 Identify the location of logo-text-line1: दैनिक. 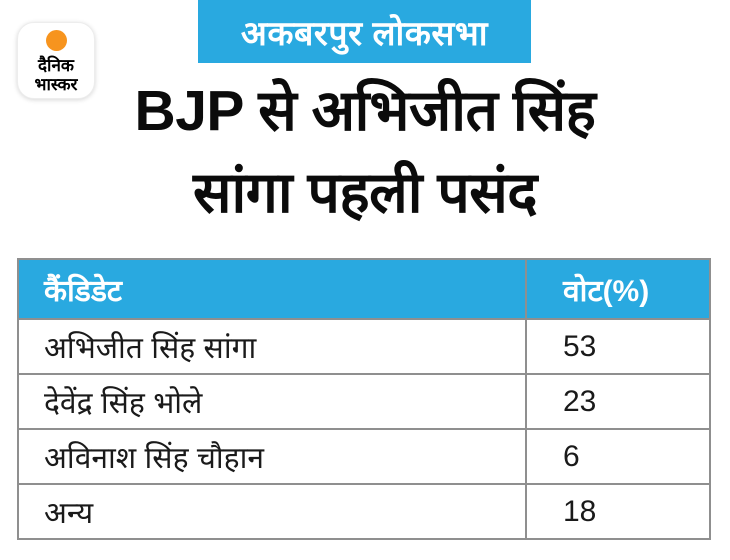
(56, 65).